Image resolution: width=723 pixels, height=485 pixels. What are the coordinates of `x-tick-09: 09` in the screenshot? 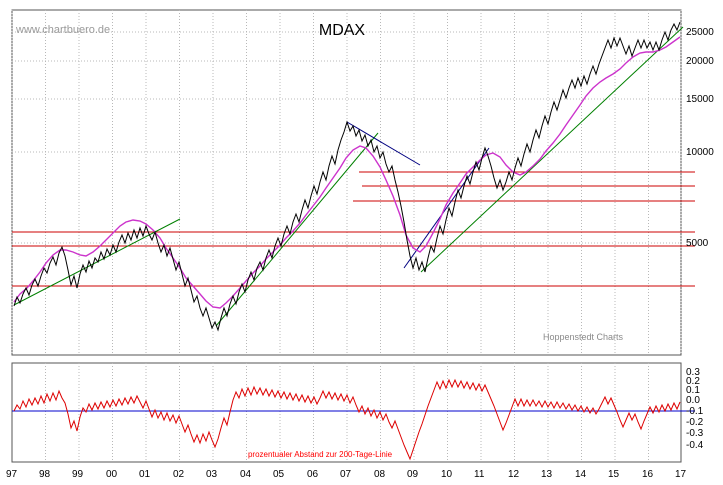 It's located at (413, 474).